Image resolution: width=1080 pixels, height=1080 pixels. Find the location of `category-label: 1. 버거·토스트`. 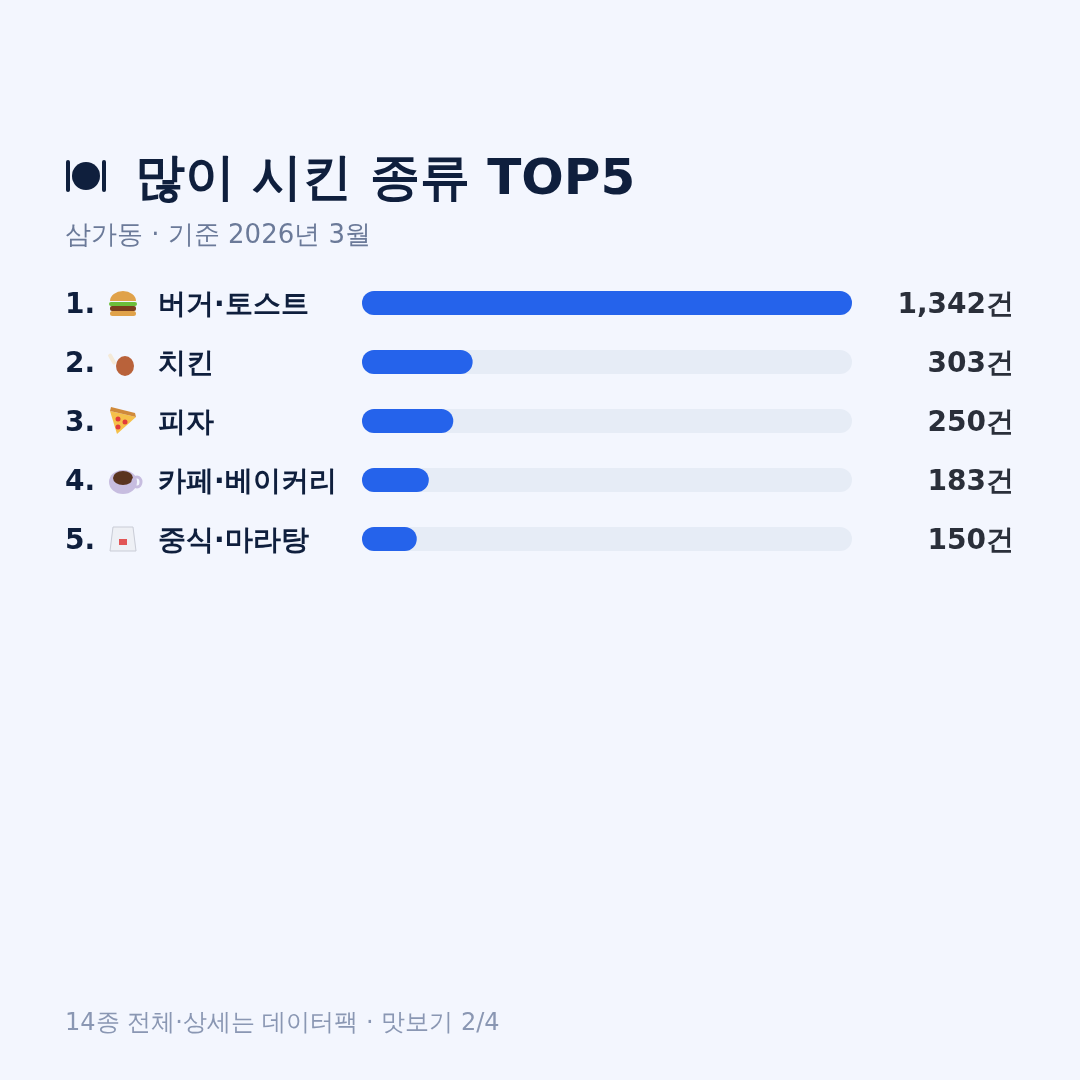

category-label: 1. 버거·토스트 is located at coordinates (187, 304).